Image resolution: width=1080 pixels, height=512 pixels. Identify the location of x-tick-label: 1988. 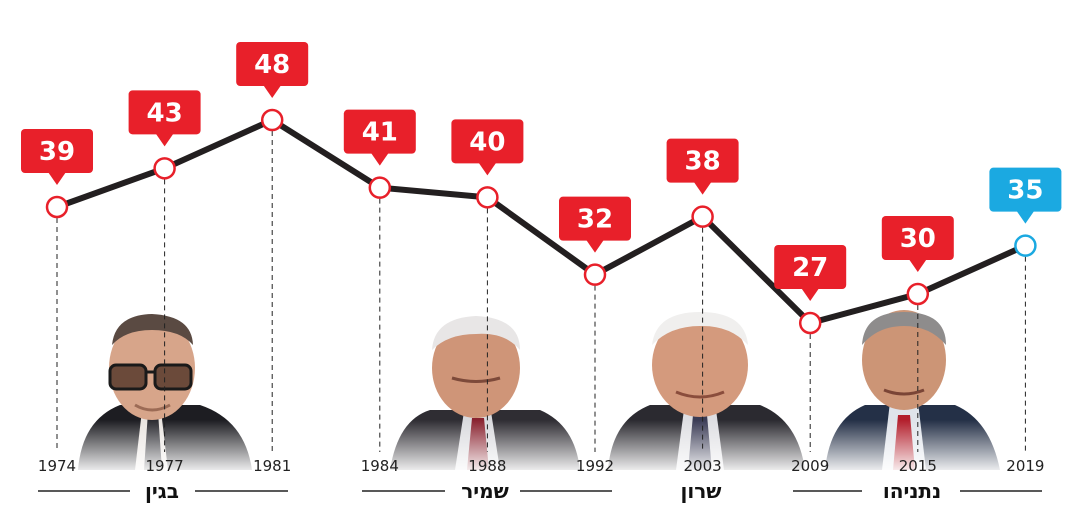
(487, 466).